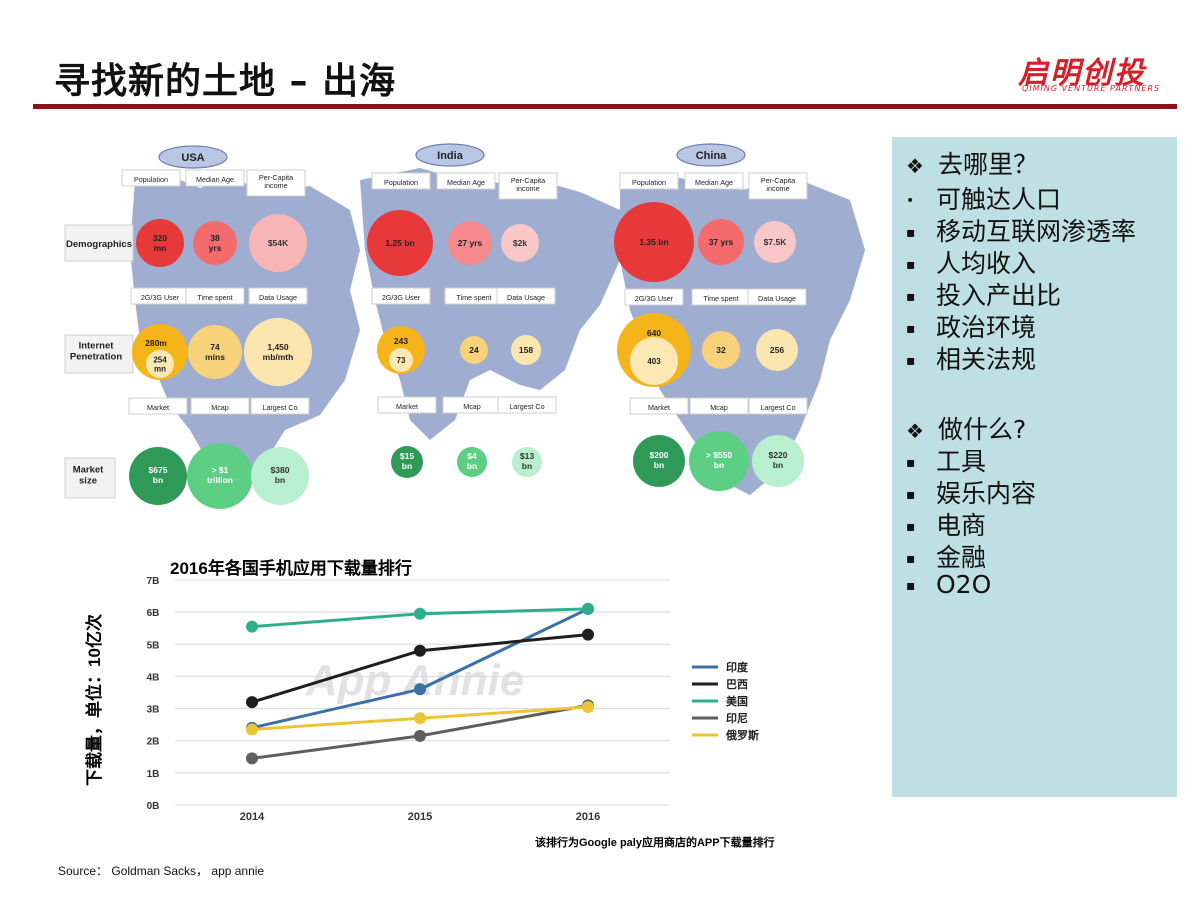 The height and width of the screenshot is (900, 1200). Describe the element at coordinates (215, 347) in the screenshot. I see `bubble-value: 74` at that location.